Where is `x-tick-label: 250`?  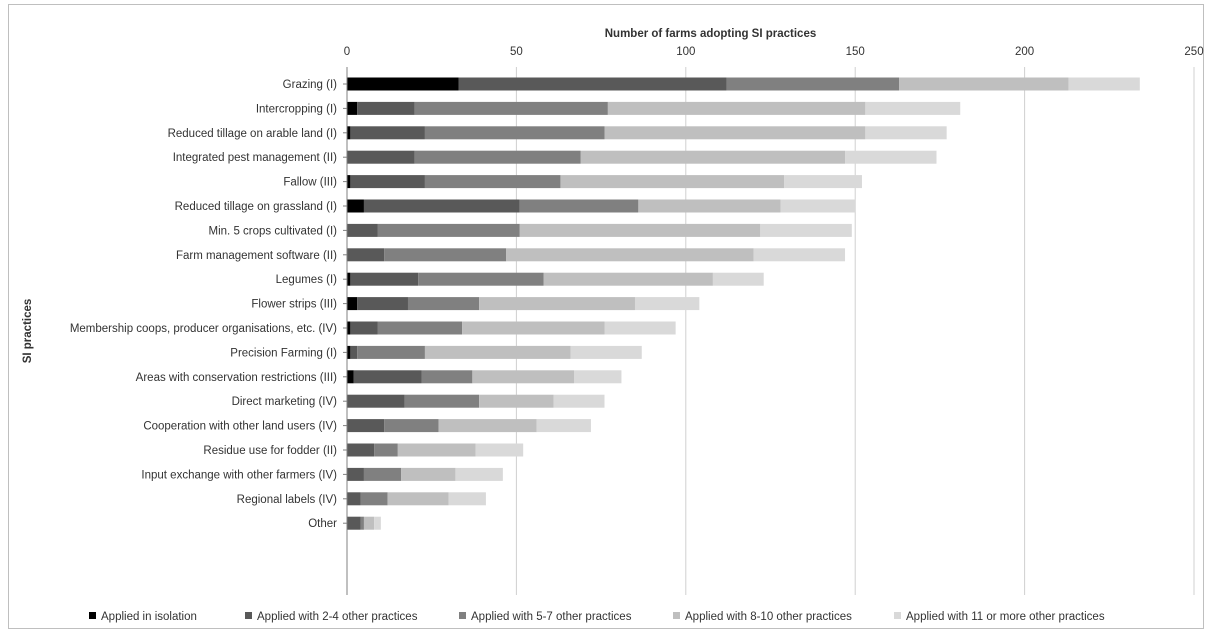
x-tick-label: 250 is located at coordinates (1193, 52).